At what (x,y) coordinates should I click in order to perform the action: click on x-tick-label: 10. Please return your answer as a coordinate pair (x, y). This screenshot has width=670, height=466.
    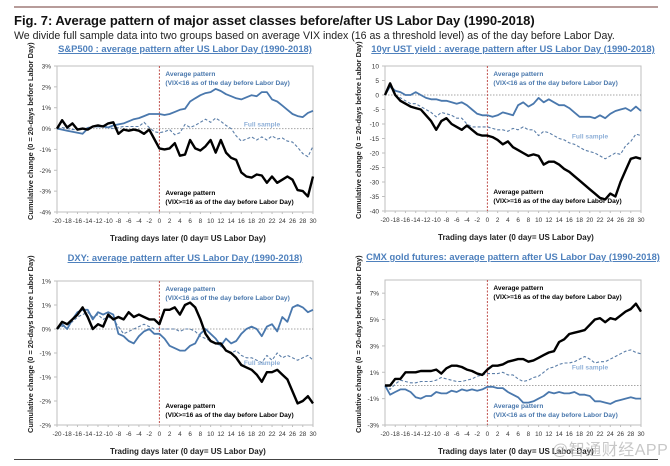
    Looking at the image, I should click on (211, 221).